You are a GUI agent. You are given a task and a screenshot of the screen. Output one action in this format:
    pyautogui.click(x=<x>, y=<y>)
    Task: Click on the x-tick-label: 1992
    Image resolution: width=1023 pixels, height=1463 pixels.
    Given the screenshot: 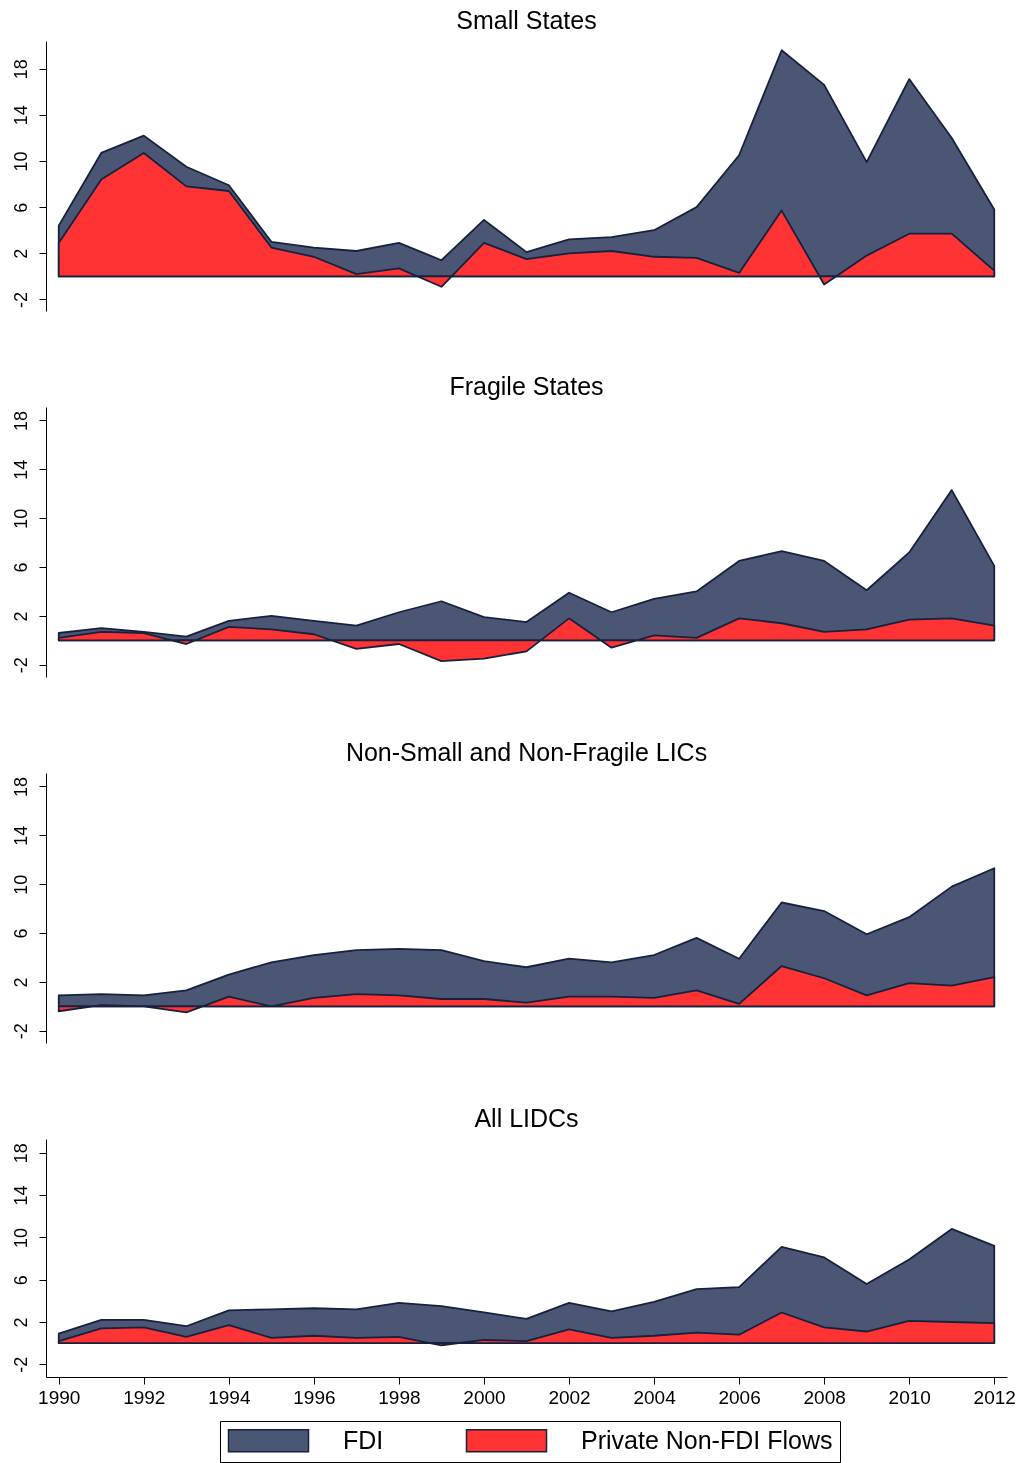 What is the action you would take?
    pyautogui.click(x=144, y=1397)
    